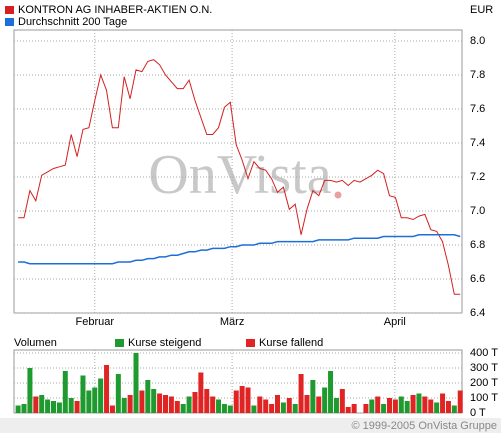 The width and height of the screenshot is (501, 433). Describe the element at coordinates (239, 249) in the screenshot. I see `line-series` at that location.